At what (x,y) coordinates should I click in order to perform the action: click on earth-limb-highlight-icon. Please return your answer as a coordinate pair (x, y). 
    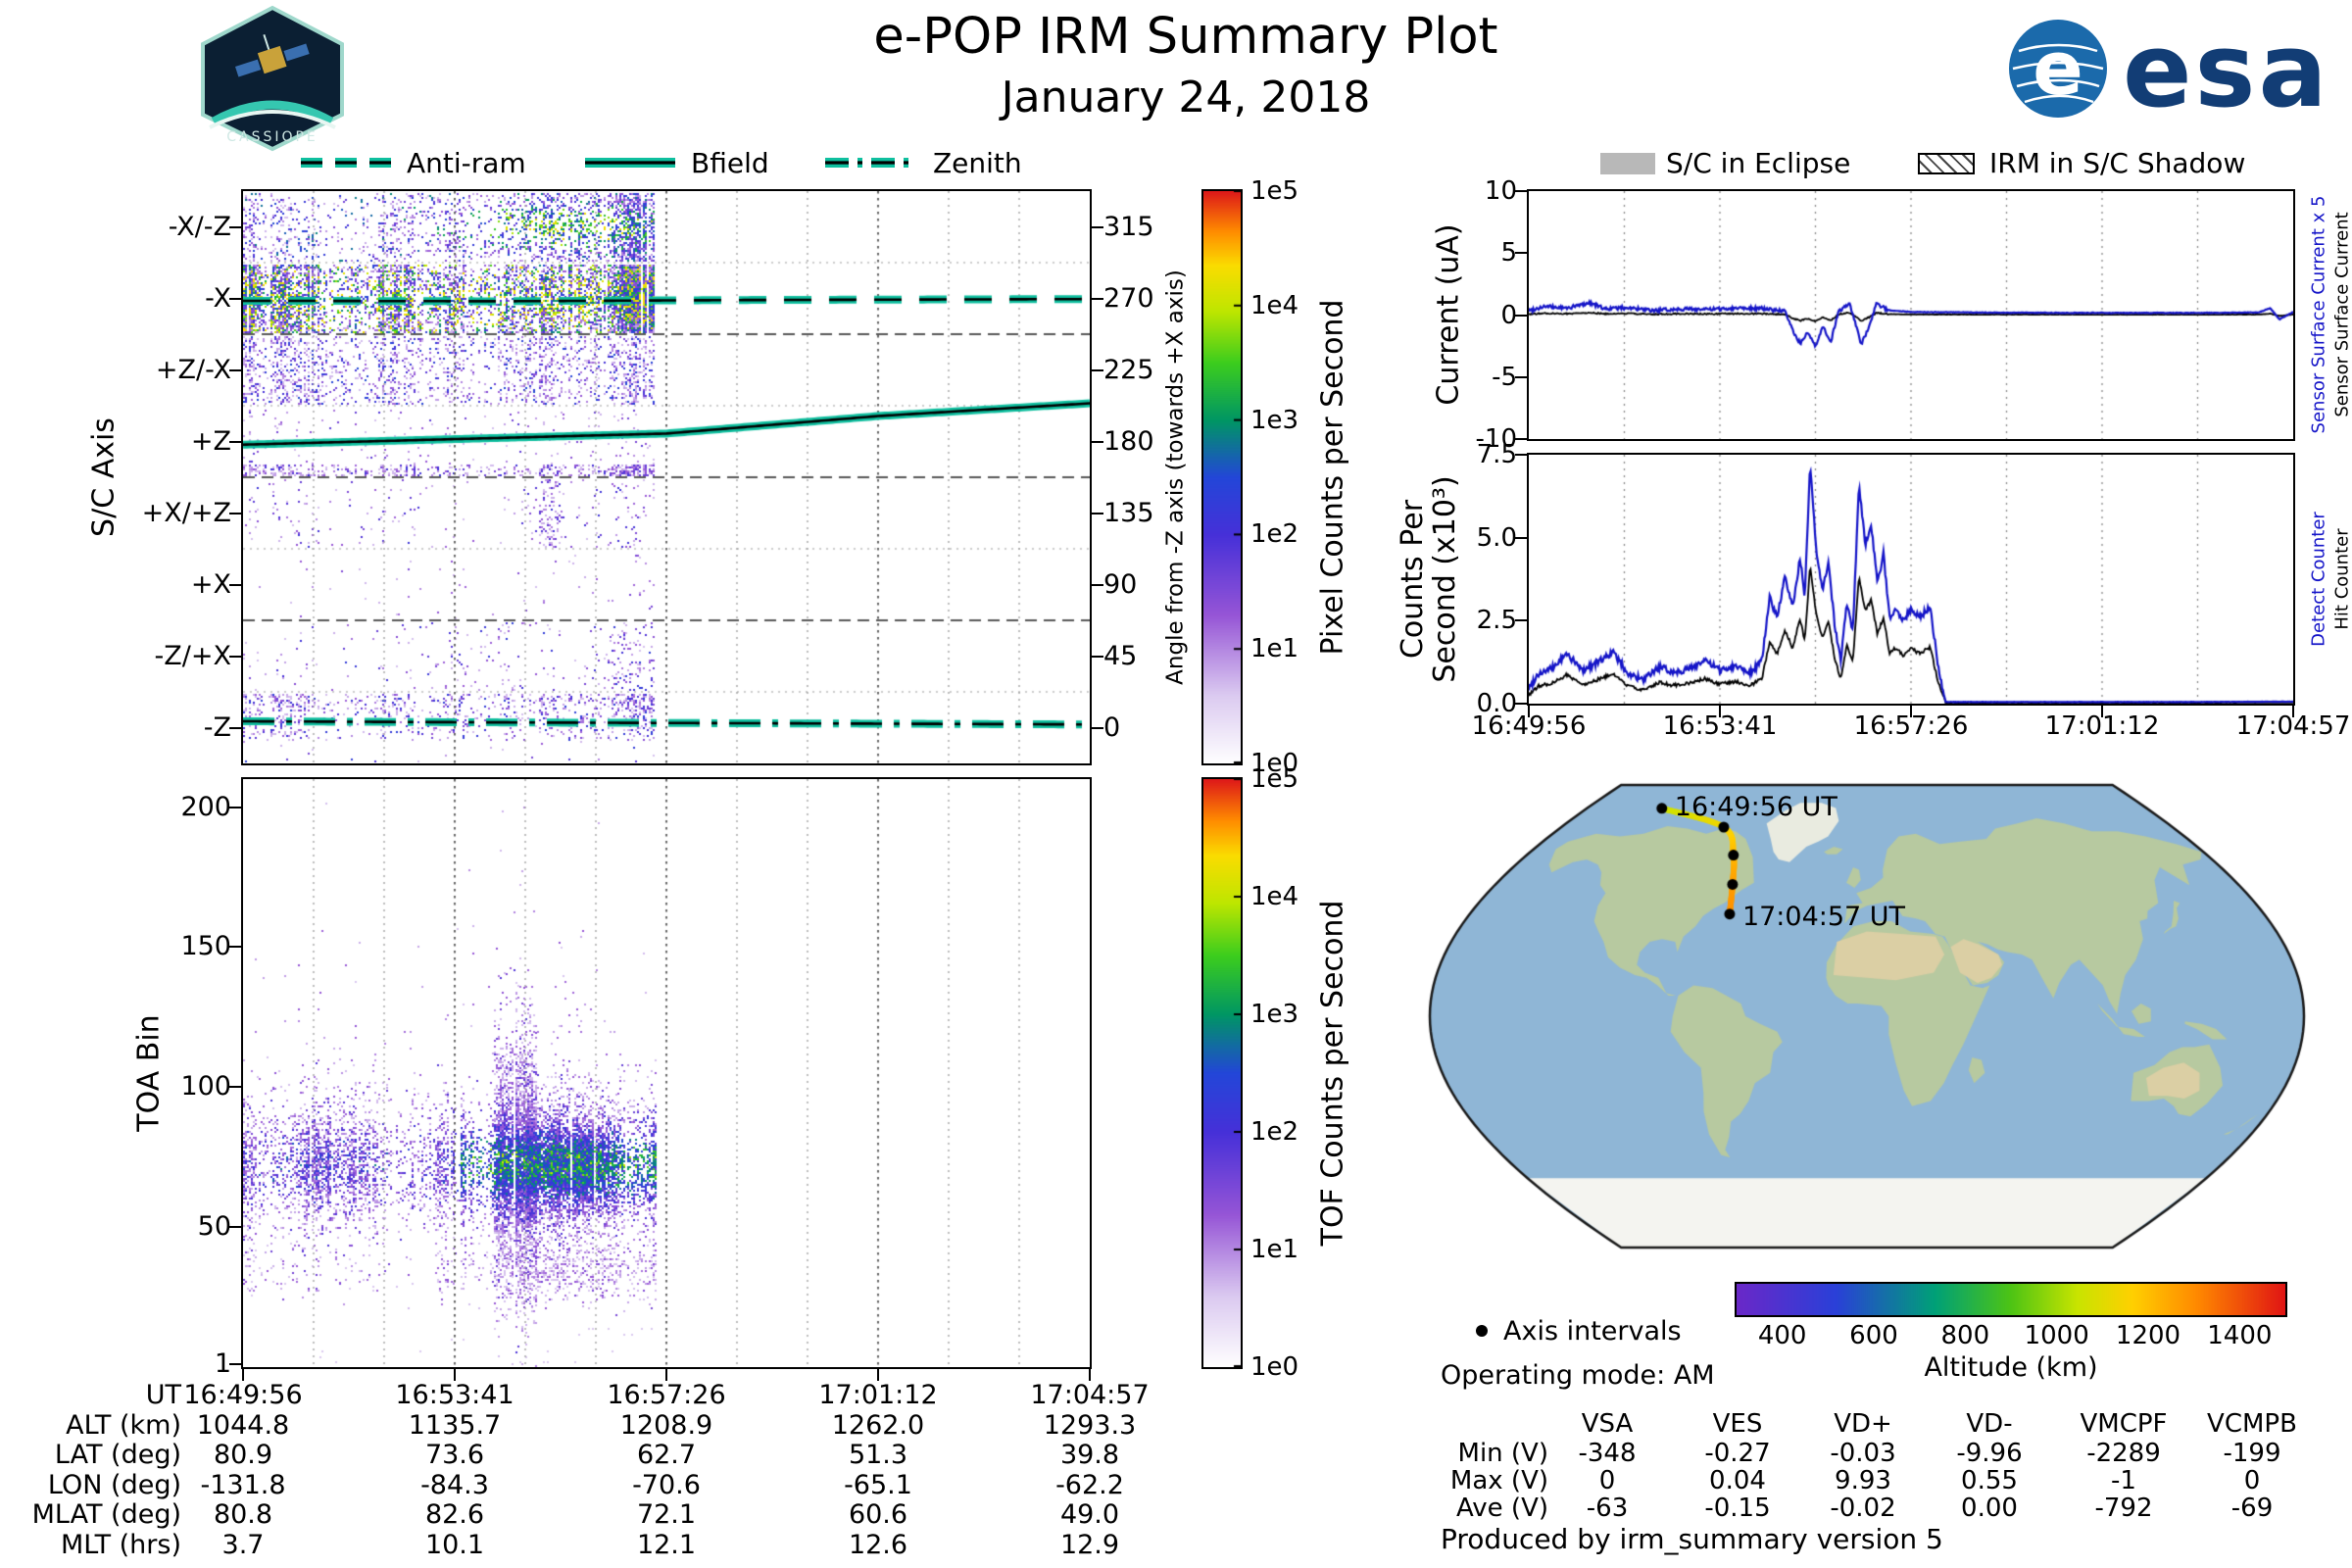
    Looking at the image, I should click on (272, 119).